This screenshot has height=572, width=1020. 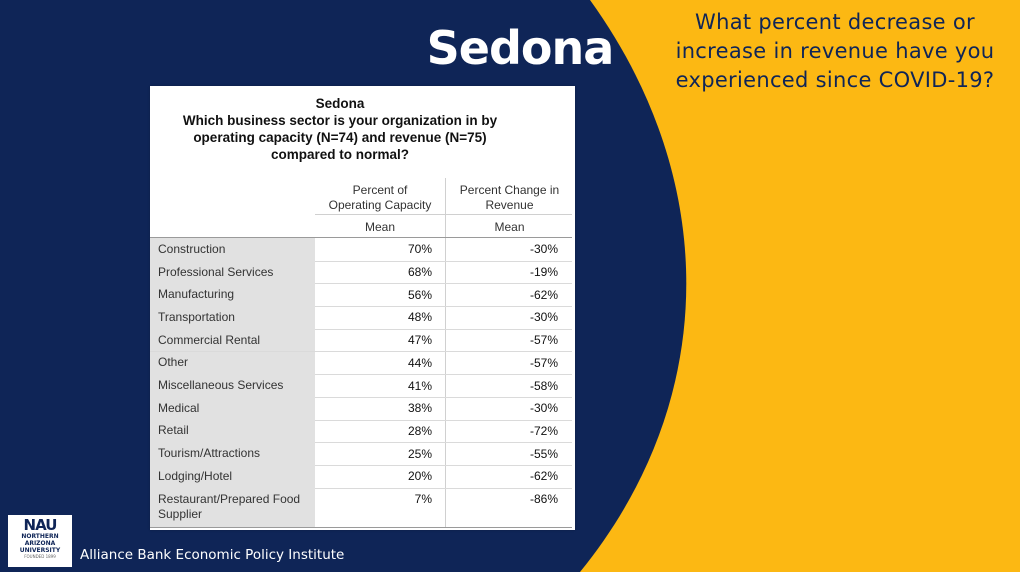 I want to click on table-row: Construction 70% -30%, so click(x=361, y=250).